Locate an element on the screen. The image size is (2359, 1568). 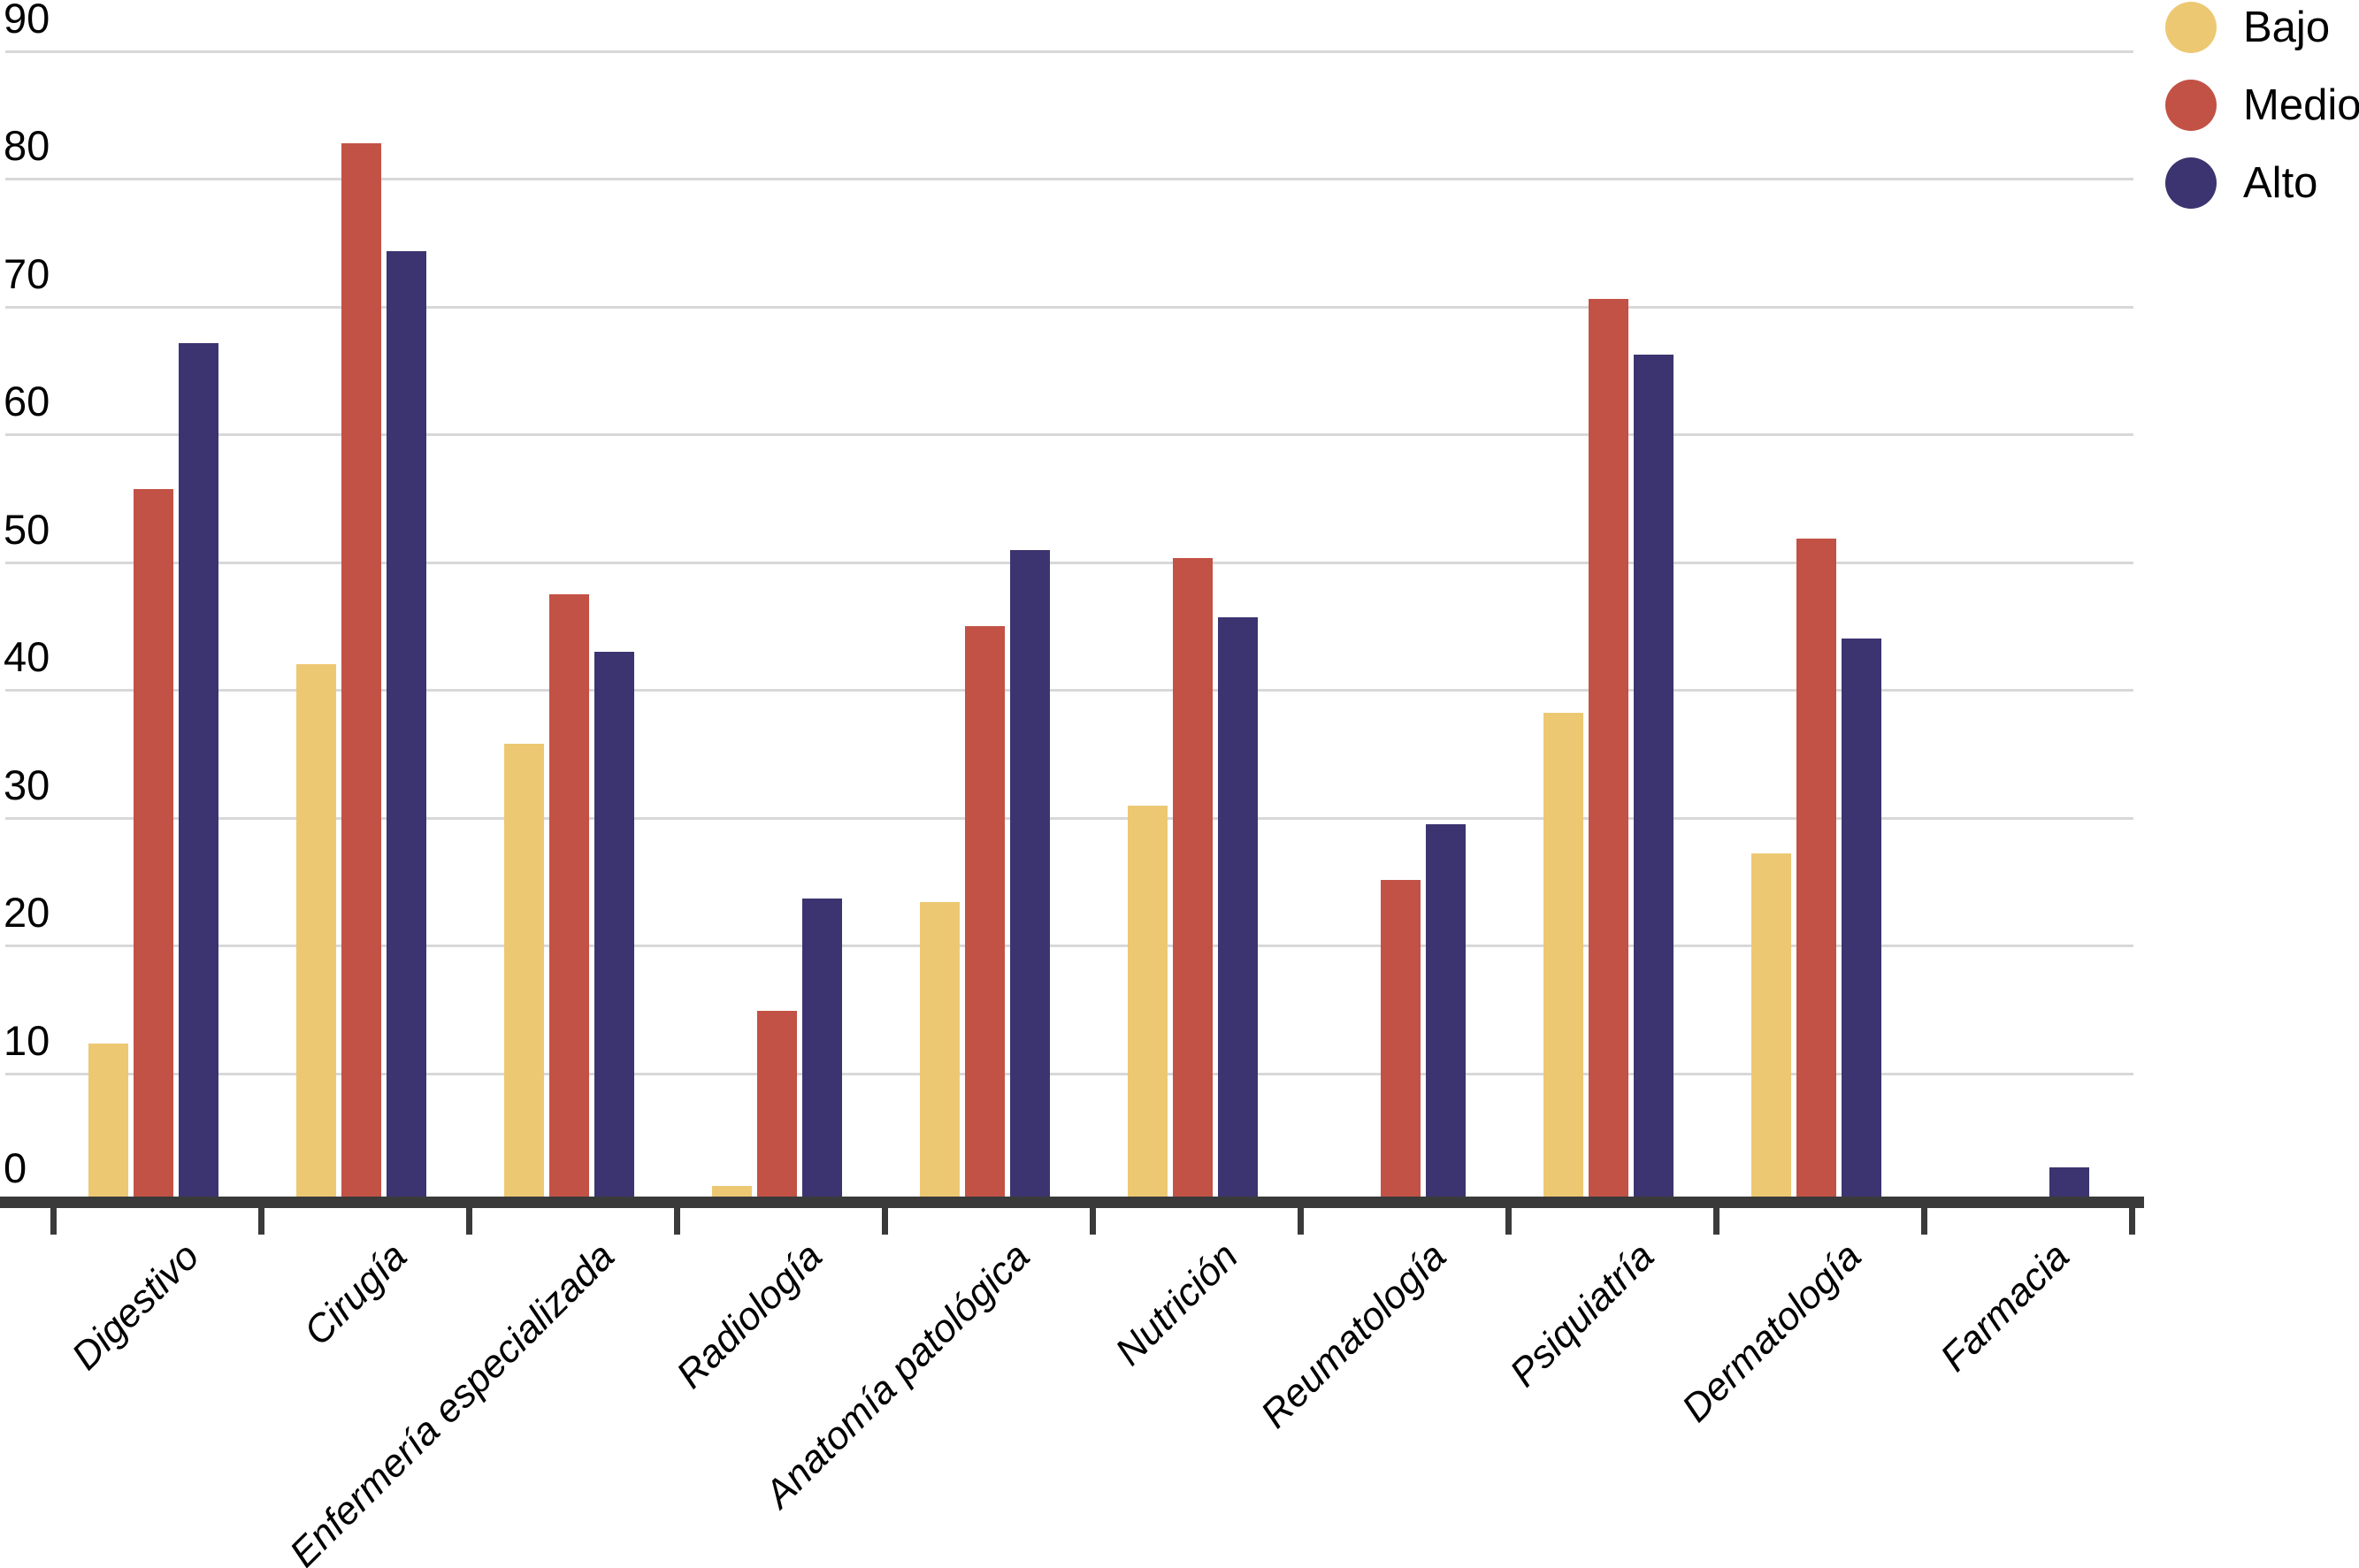
y-tick-label-90: 90 is located at coordinates (27, 21).